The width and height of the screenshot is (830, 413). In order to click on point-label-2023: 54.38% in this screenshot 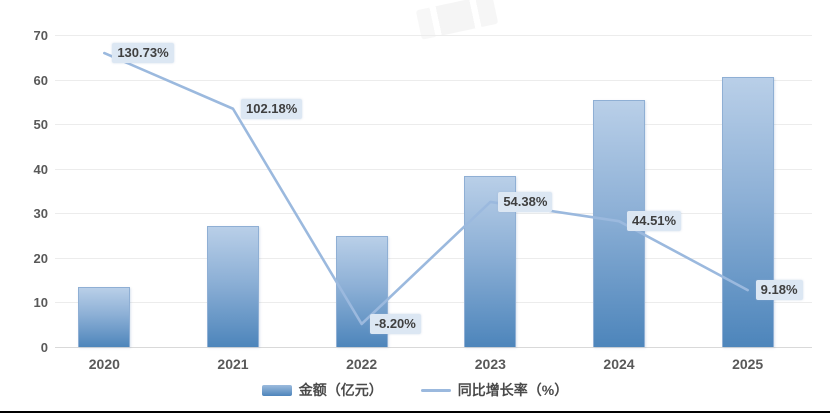, I will do `click(525, 201)`.